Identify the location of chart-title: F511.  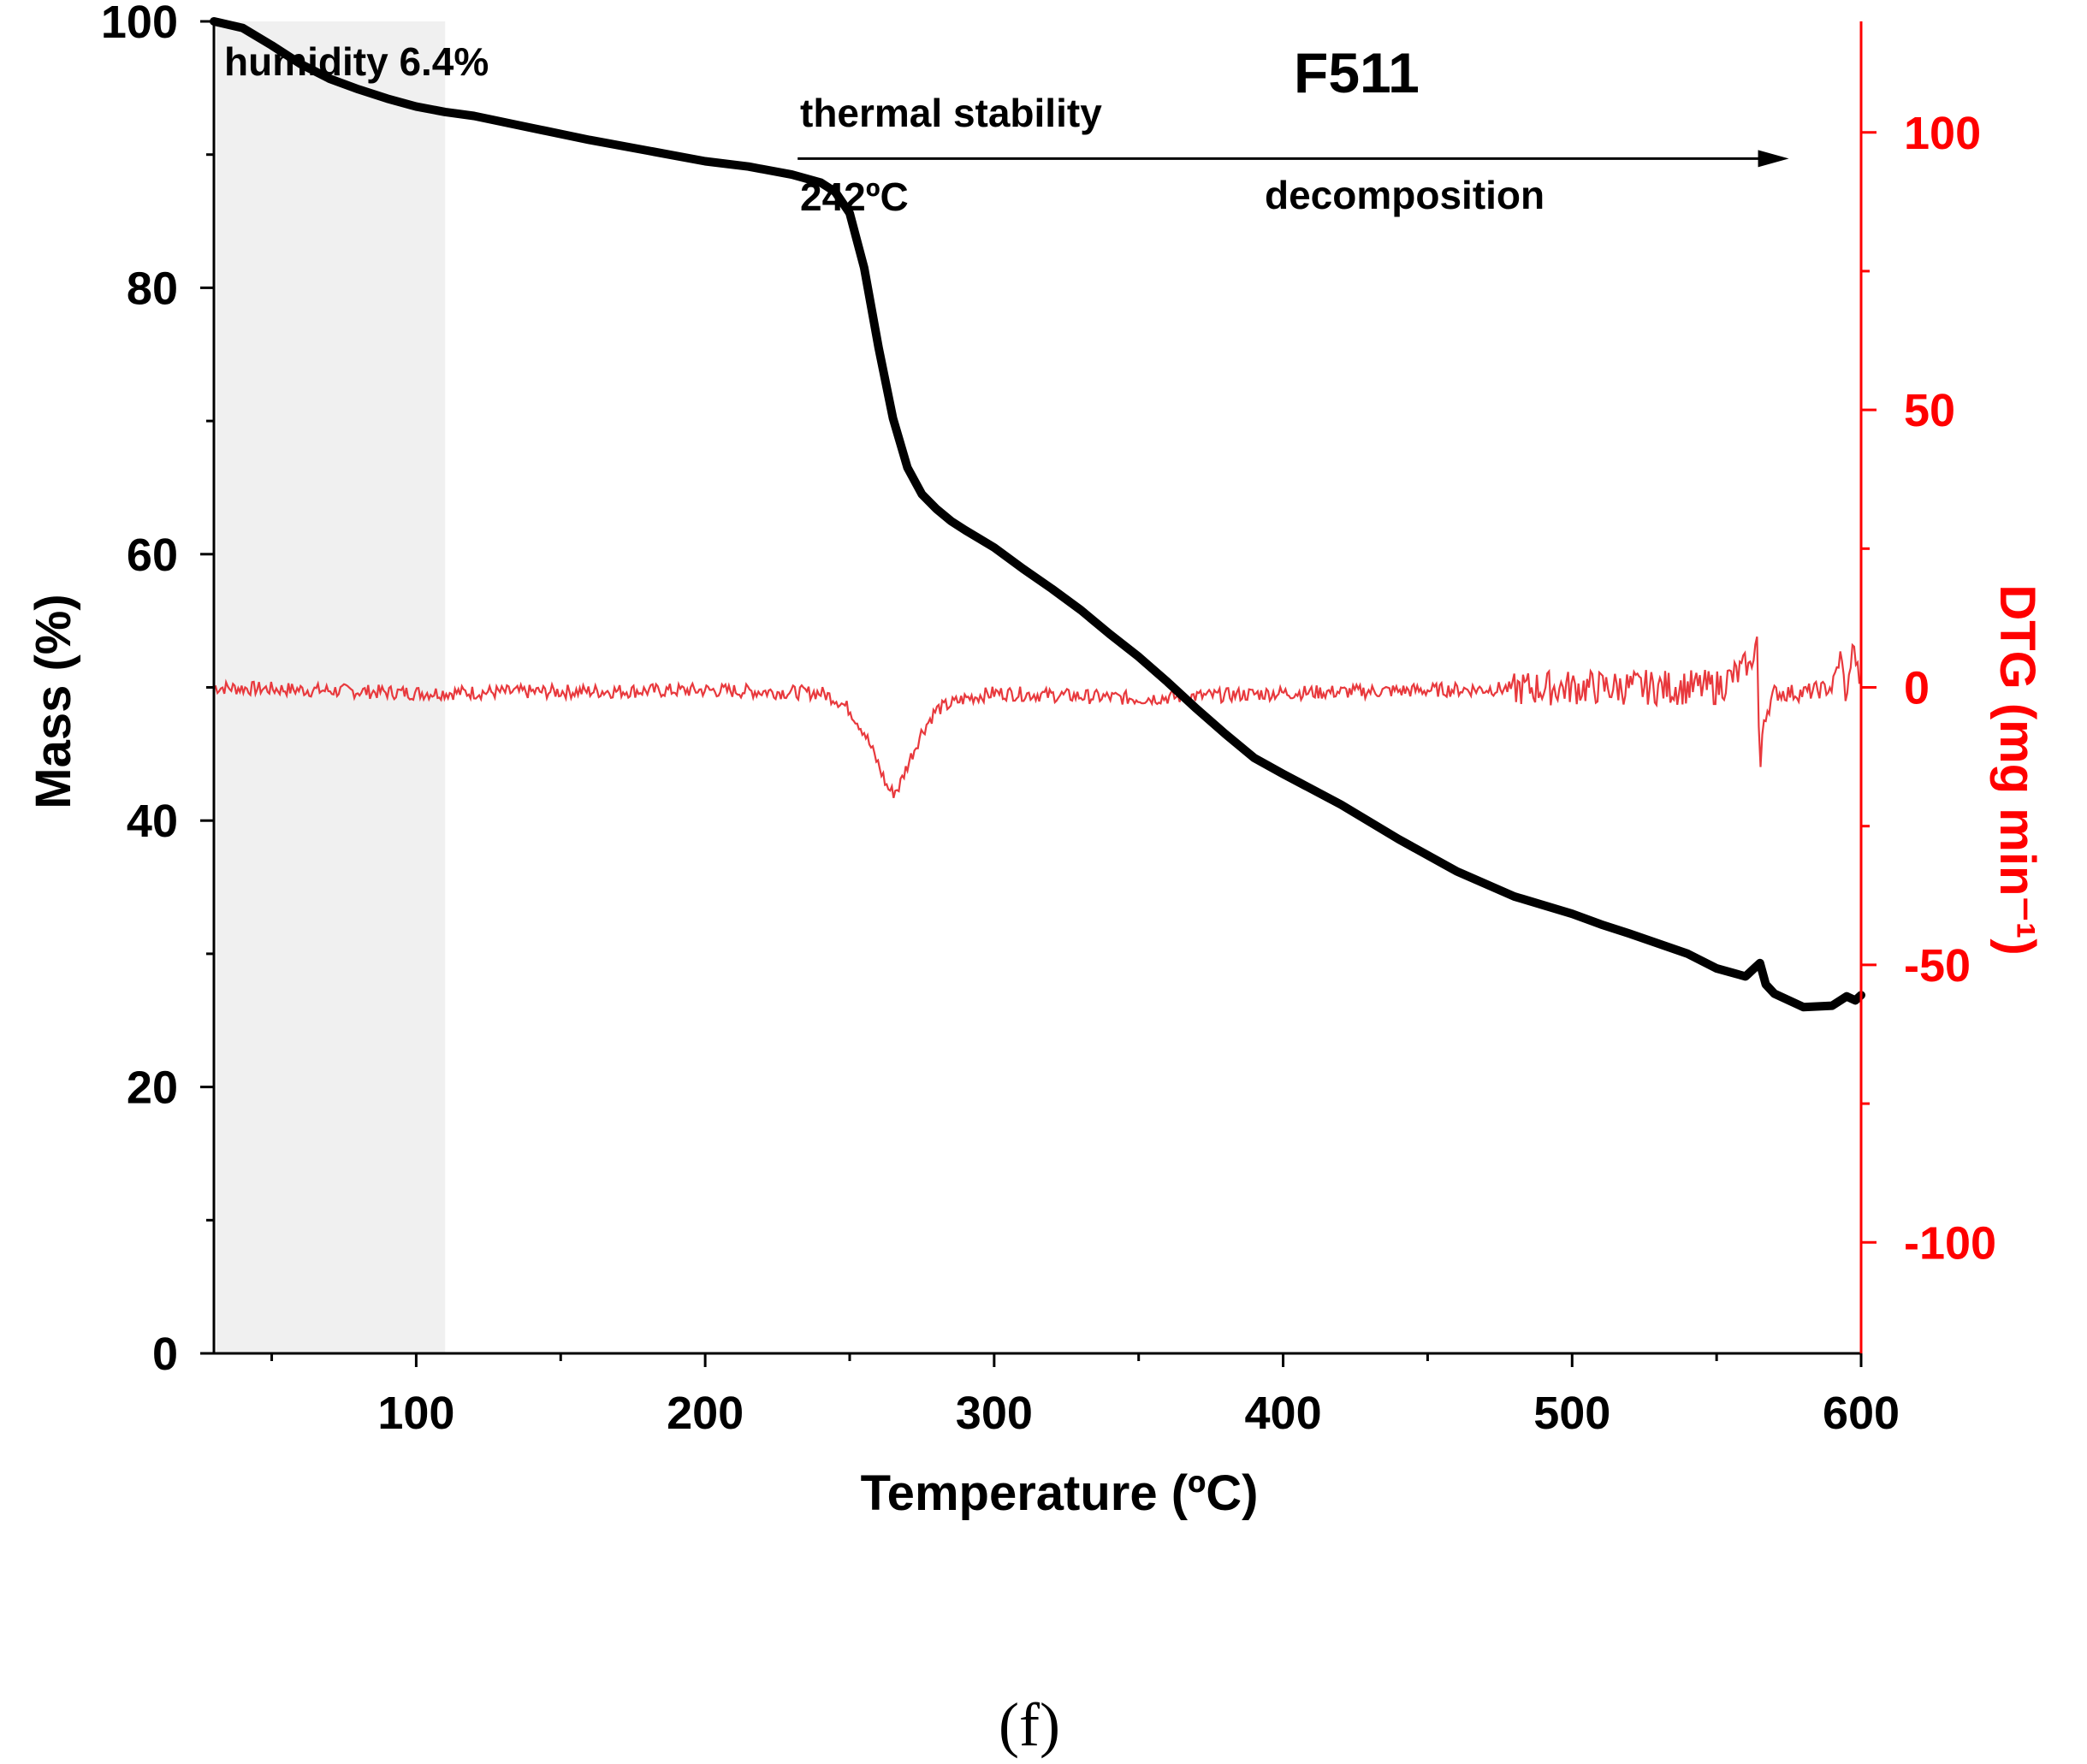
(1357, 72).